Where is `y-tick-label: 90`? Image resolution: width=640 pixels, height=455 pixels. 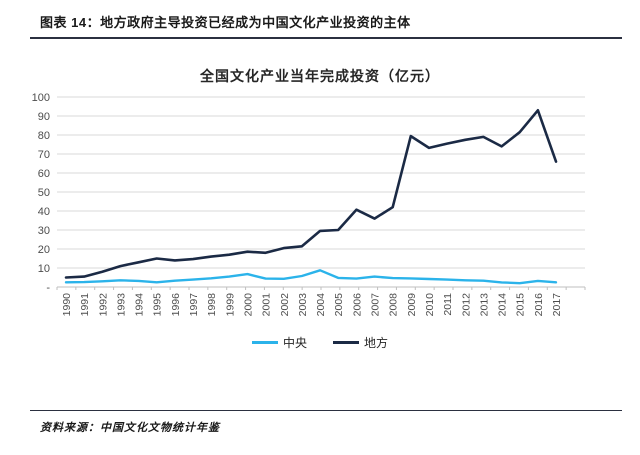 y-tick-label: 90 is located at coordinates (44, 117).